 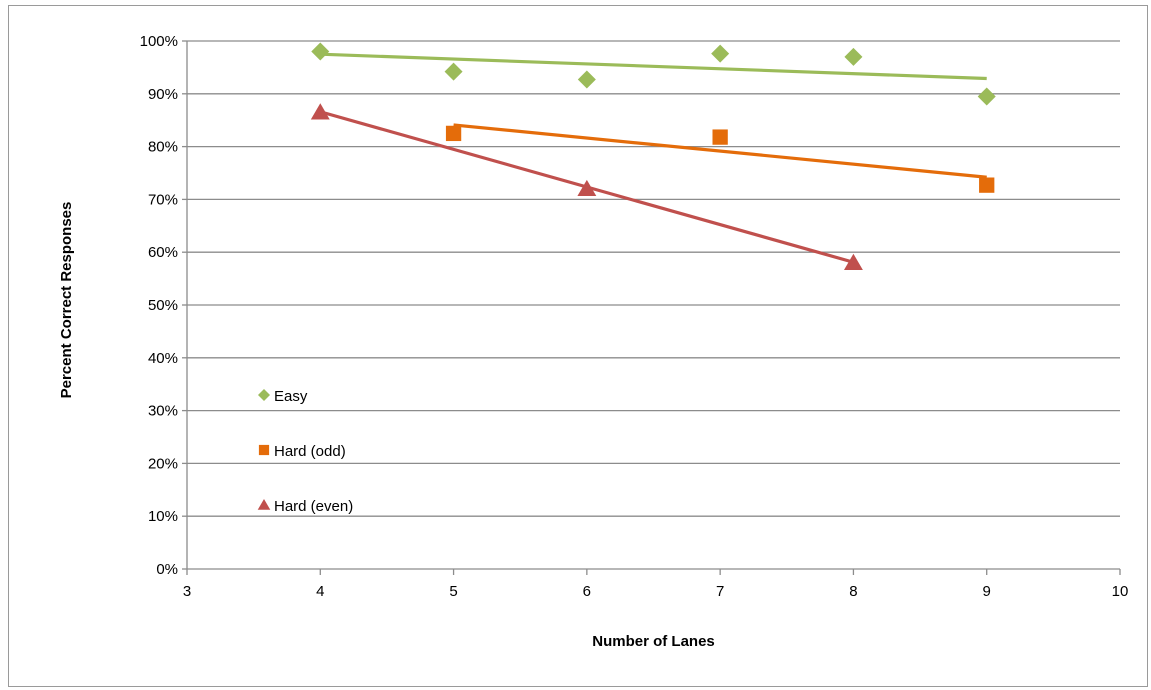 What do you see at coordinates (313, 506) in the screenshot?
I see `legend-label: Hard (even)` at bounding box center [313, 506].